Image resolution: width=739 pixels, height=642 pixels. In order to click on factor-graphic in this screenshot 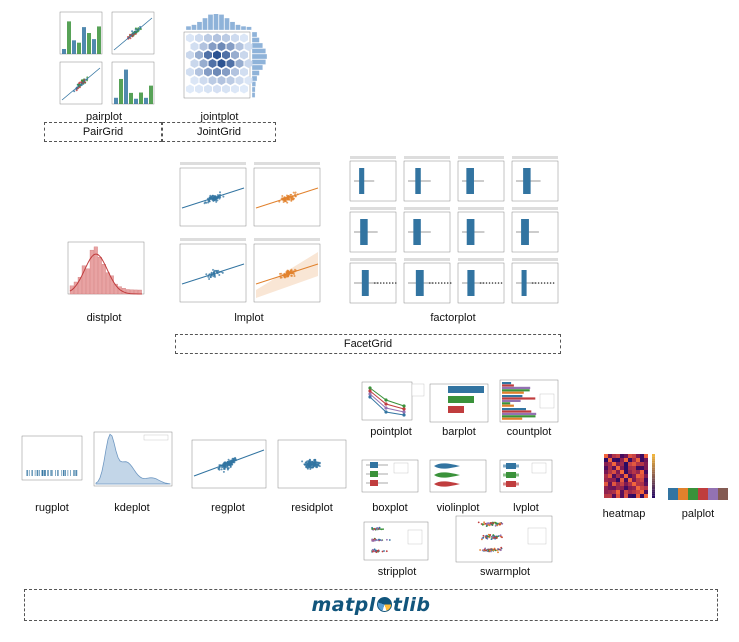, I will do `click(454, 230)`.